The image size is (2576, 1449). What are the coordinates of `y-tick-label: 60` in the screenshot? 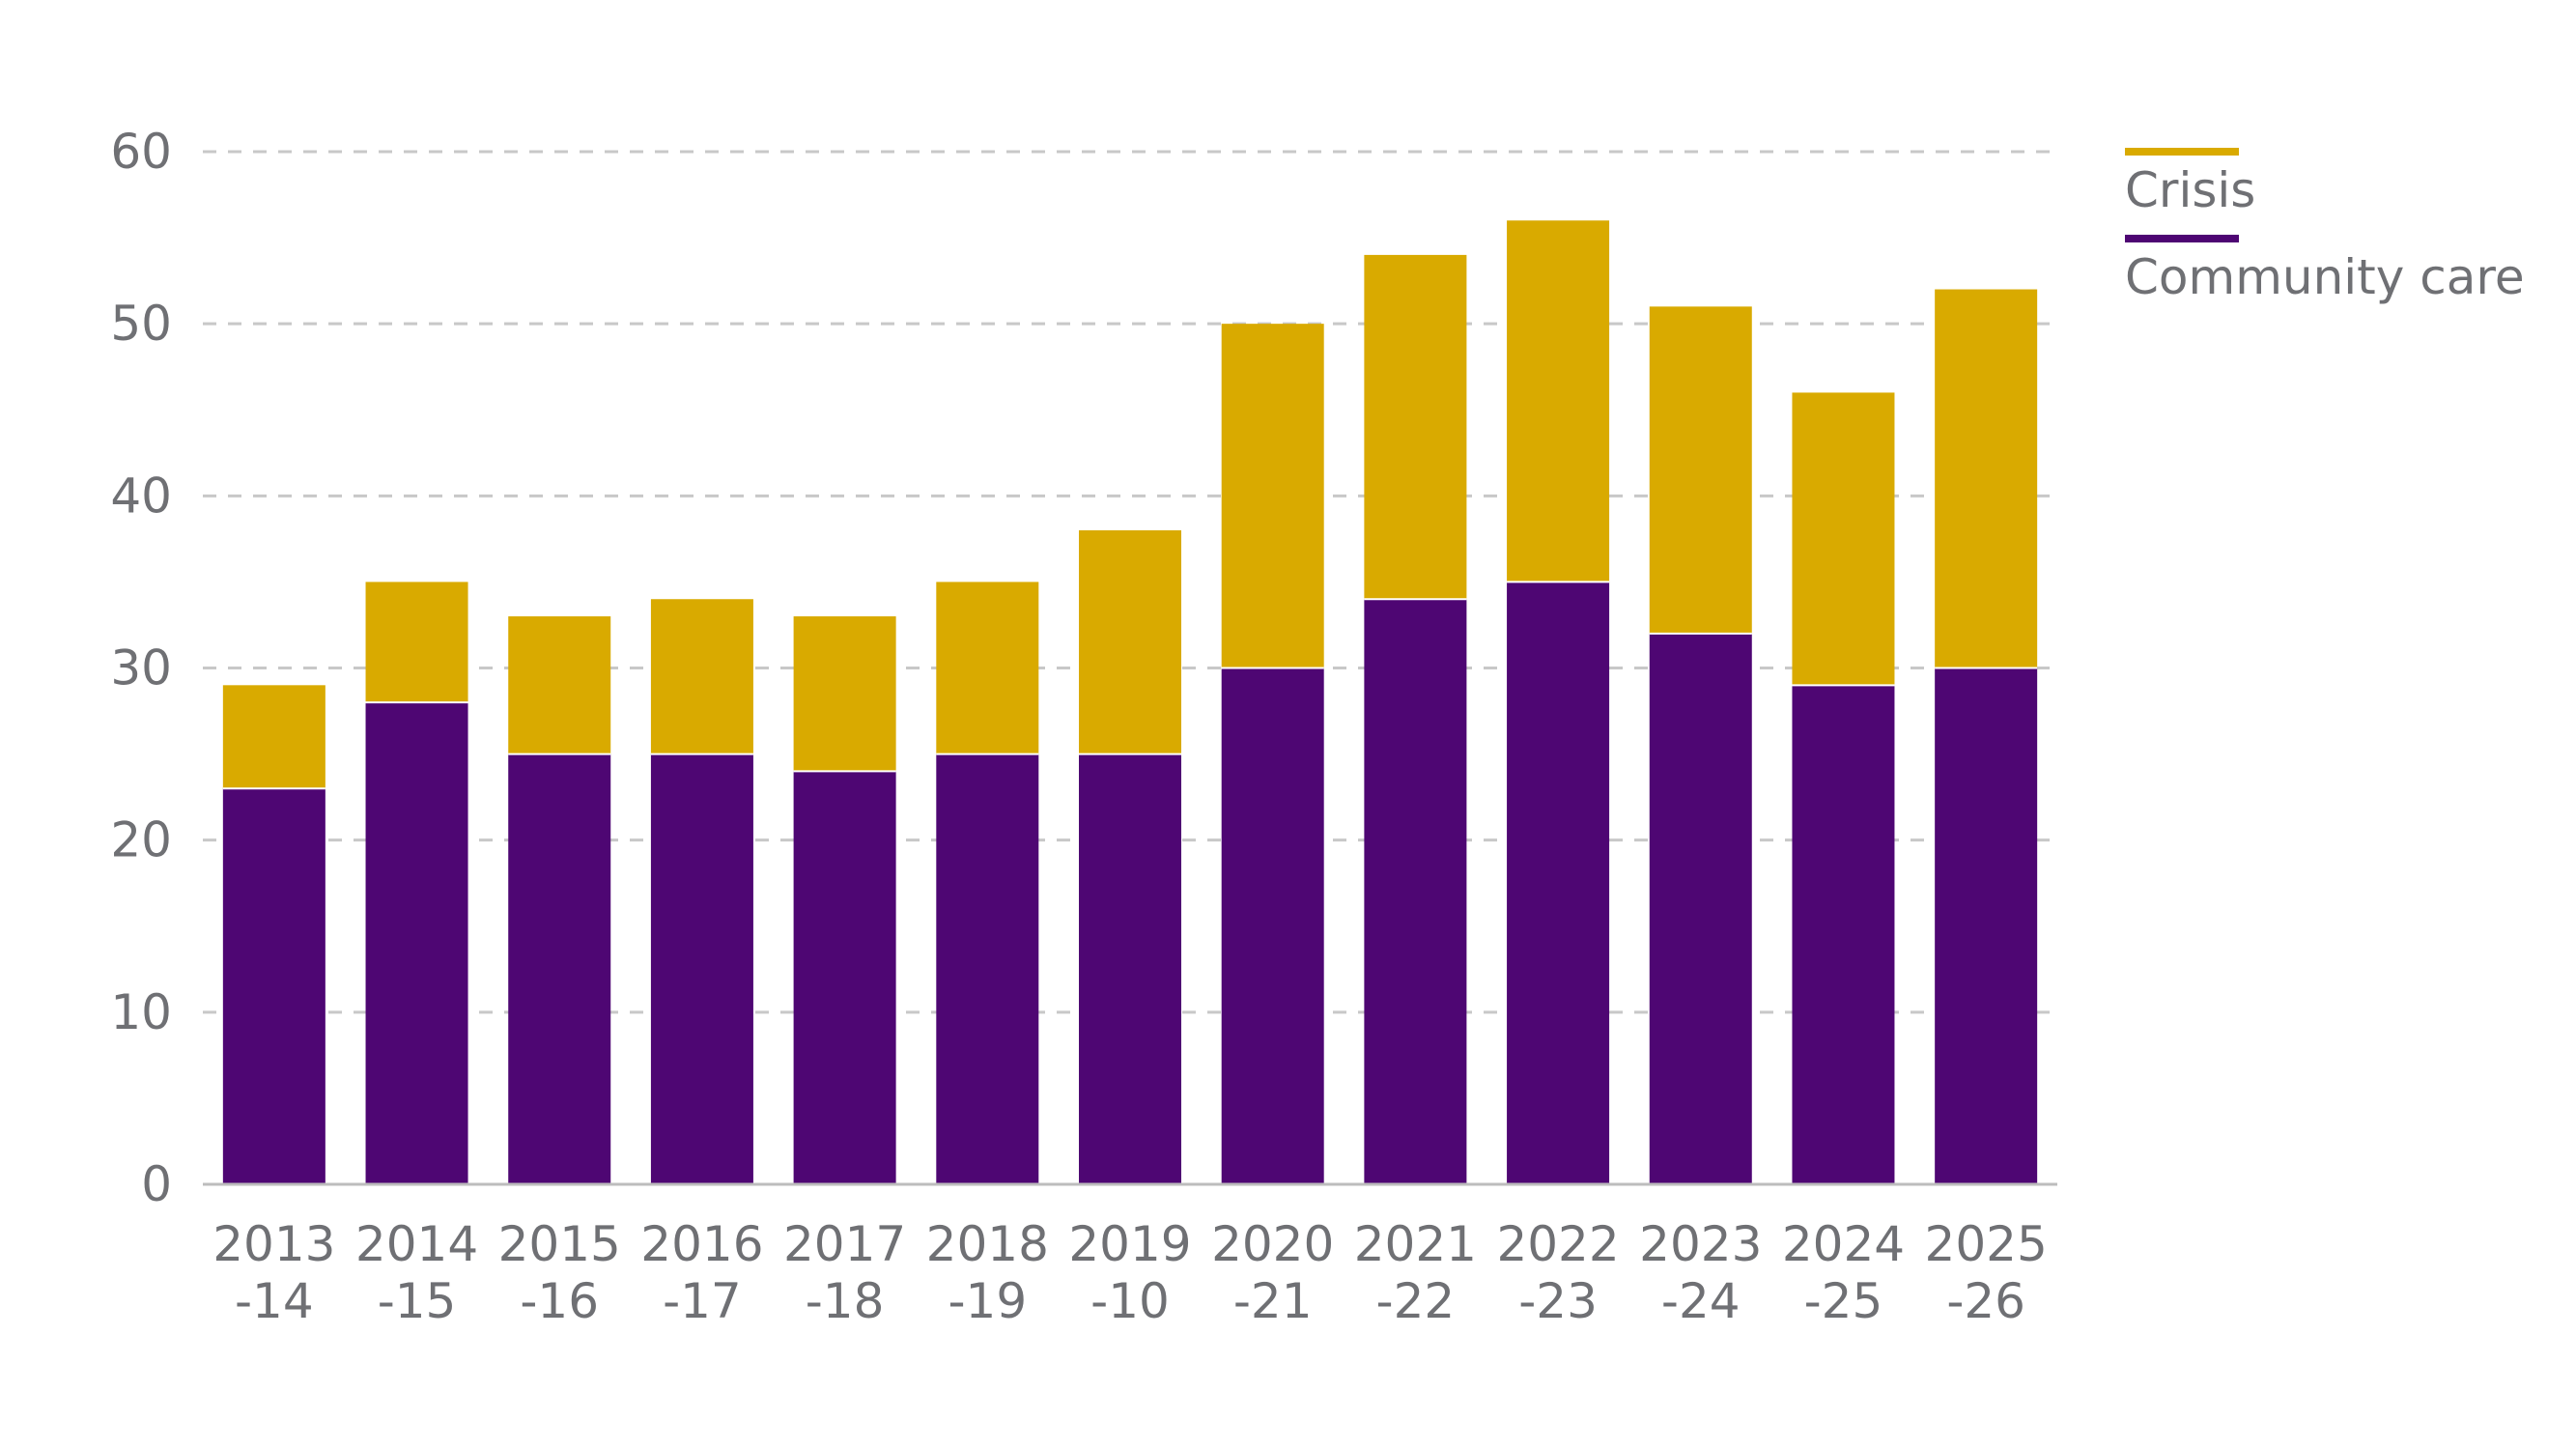 It's located at (141, 152).